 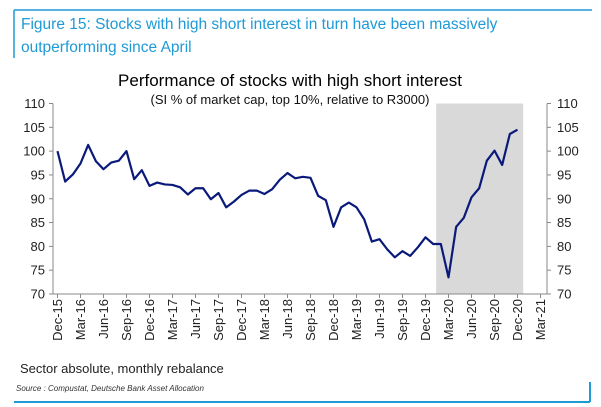 What do you see at coordinates (241, 320) in the screenshot?
I see `x-tick-label: Dec-17` at bounding box center [241, 320].